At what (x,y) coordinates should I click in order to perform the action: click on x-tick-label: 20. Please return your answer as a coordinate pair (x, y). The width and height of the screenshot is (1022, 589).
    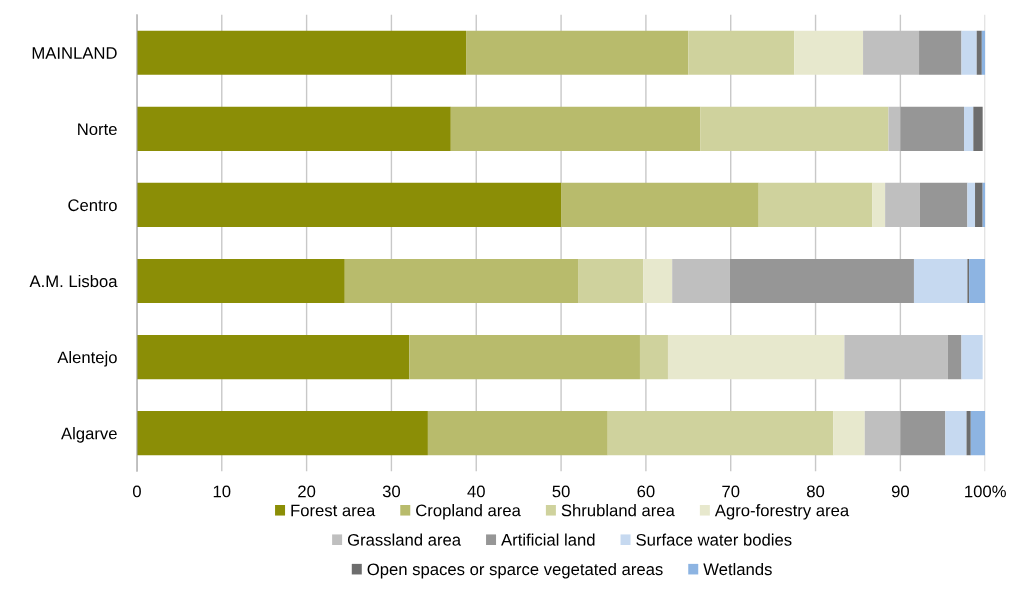
    Looking at the image, I should click on (307, 491).